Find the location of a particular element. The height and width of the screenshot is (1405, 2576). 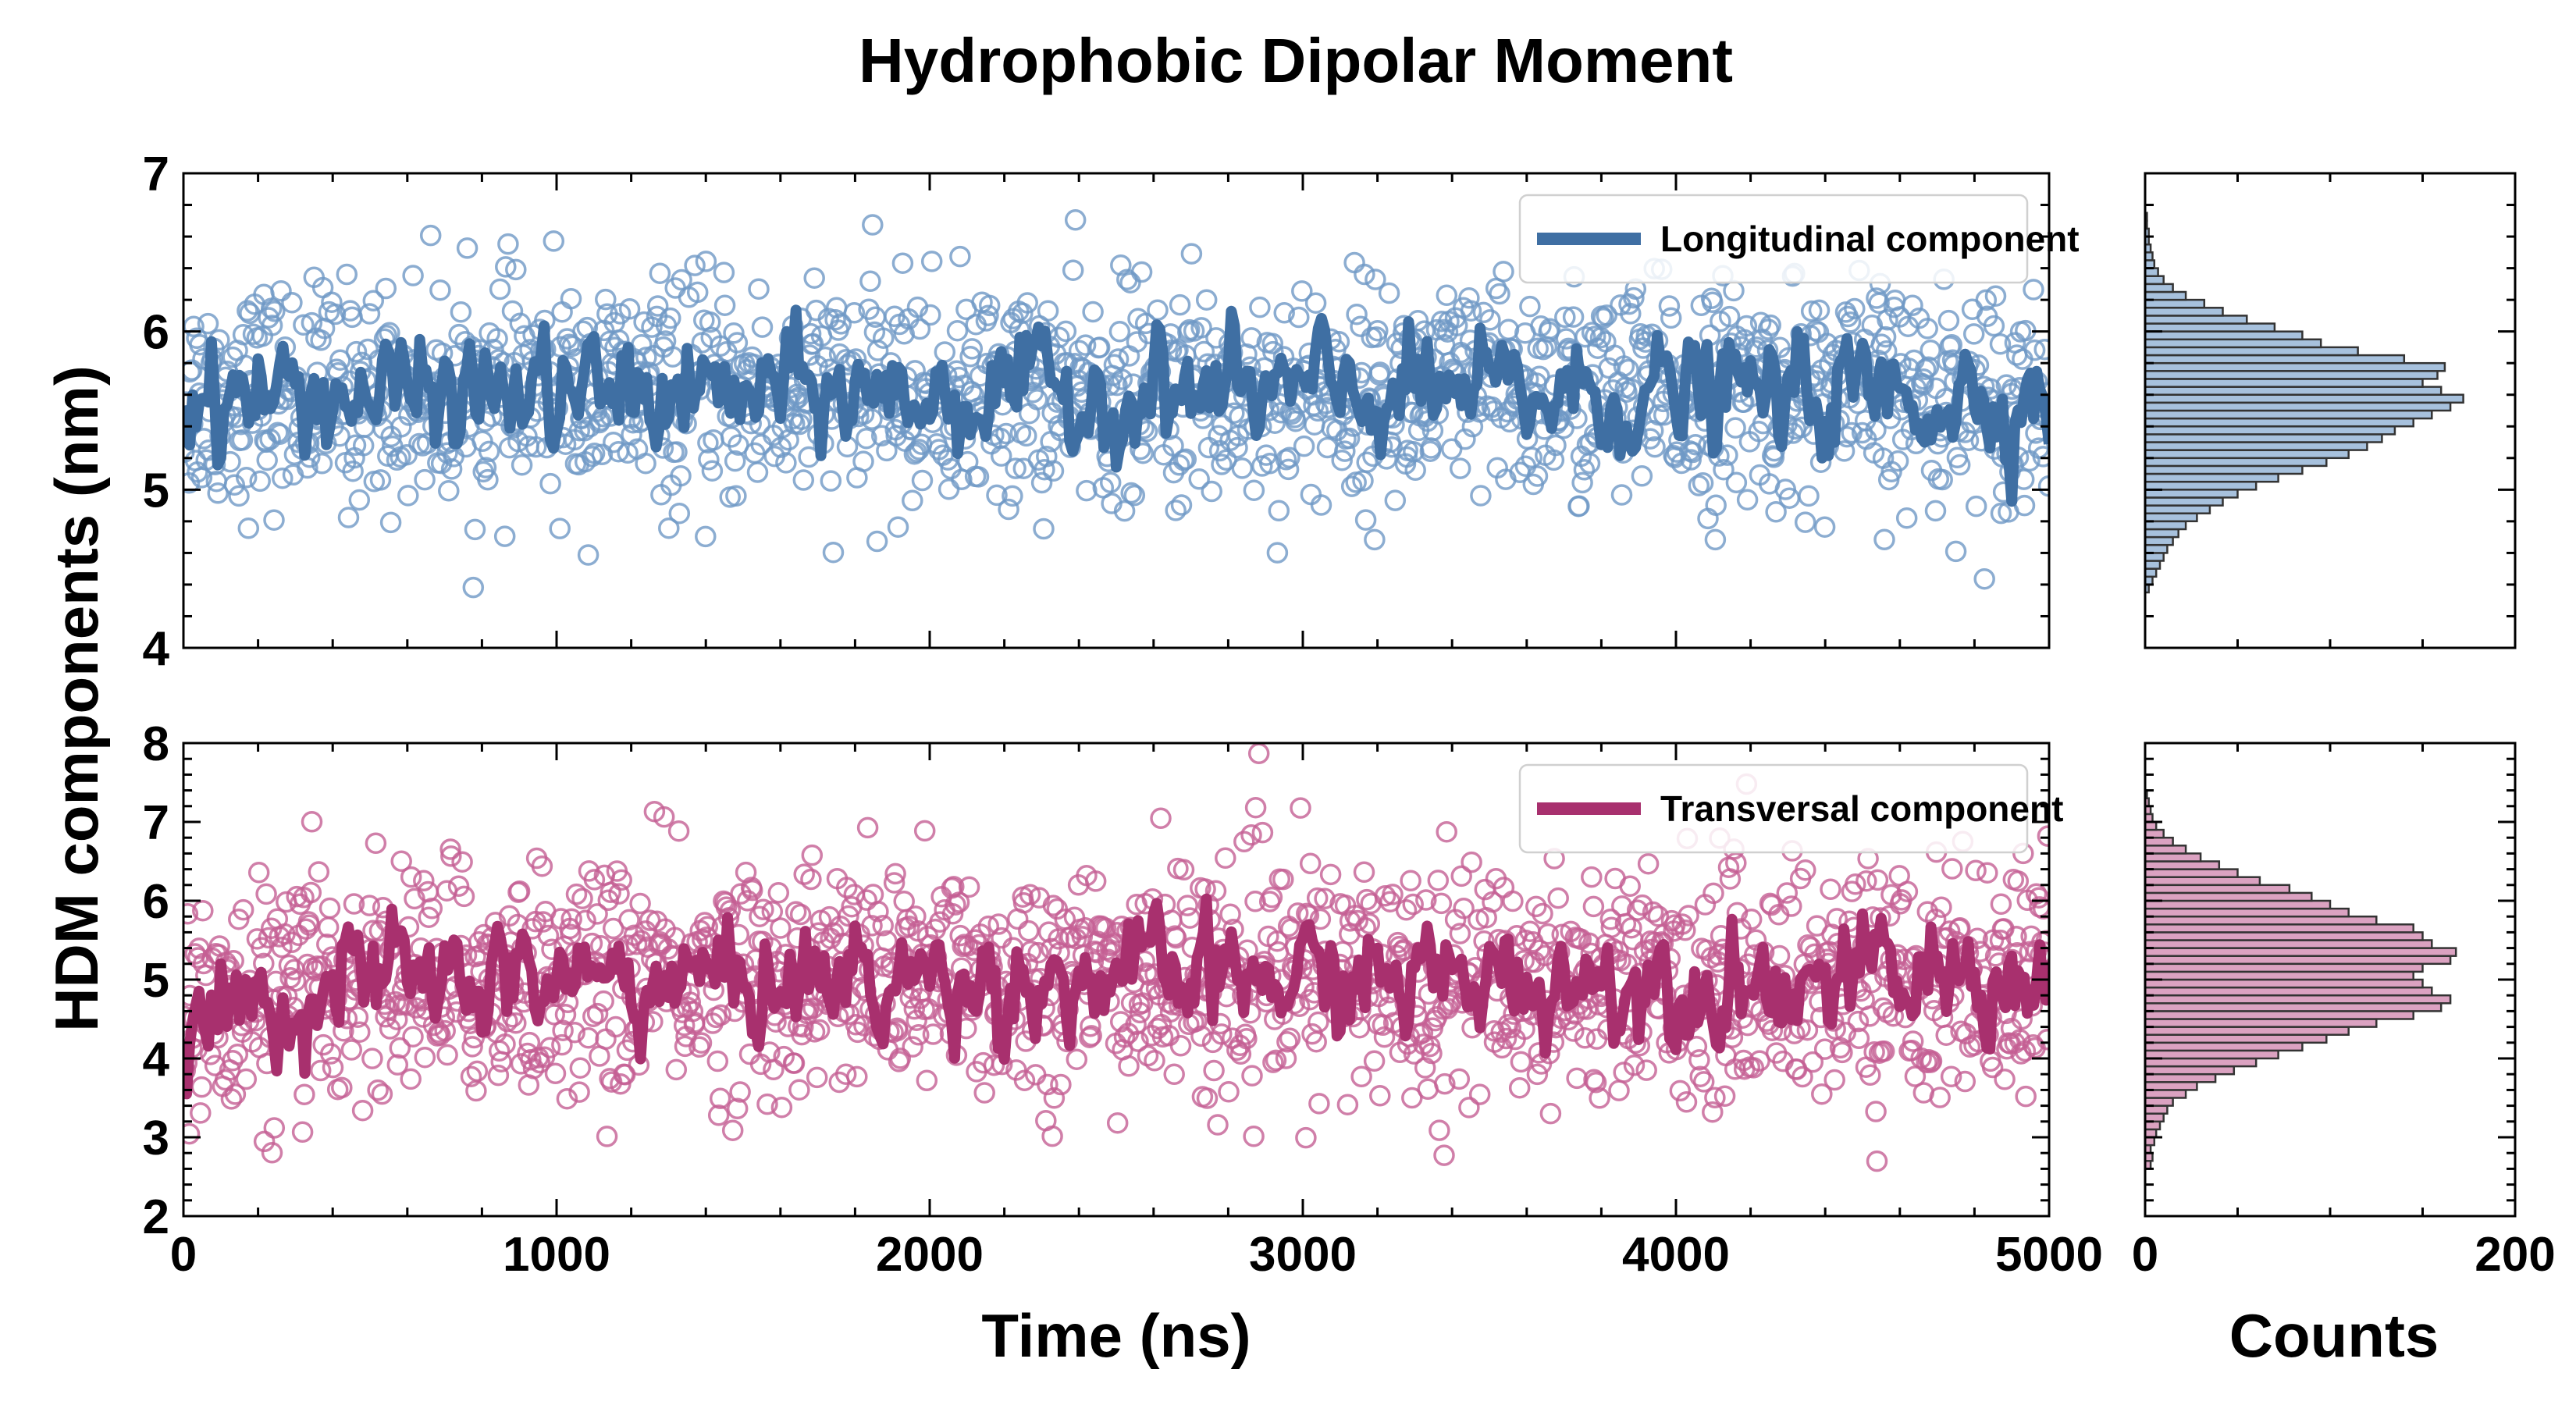

y-tick-label: 4 is located at coordinates (156, 1060).